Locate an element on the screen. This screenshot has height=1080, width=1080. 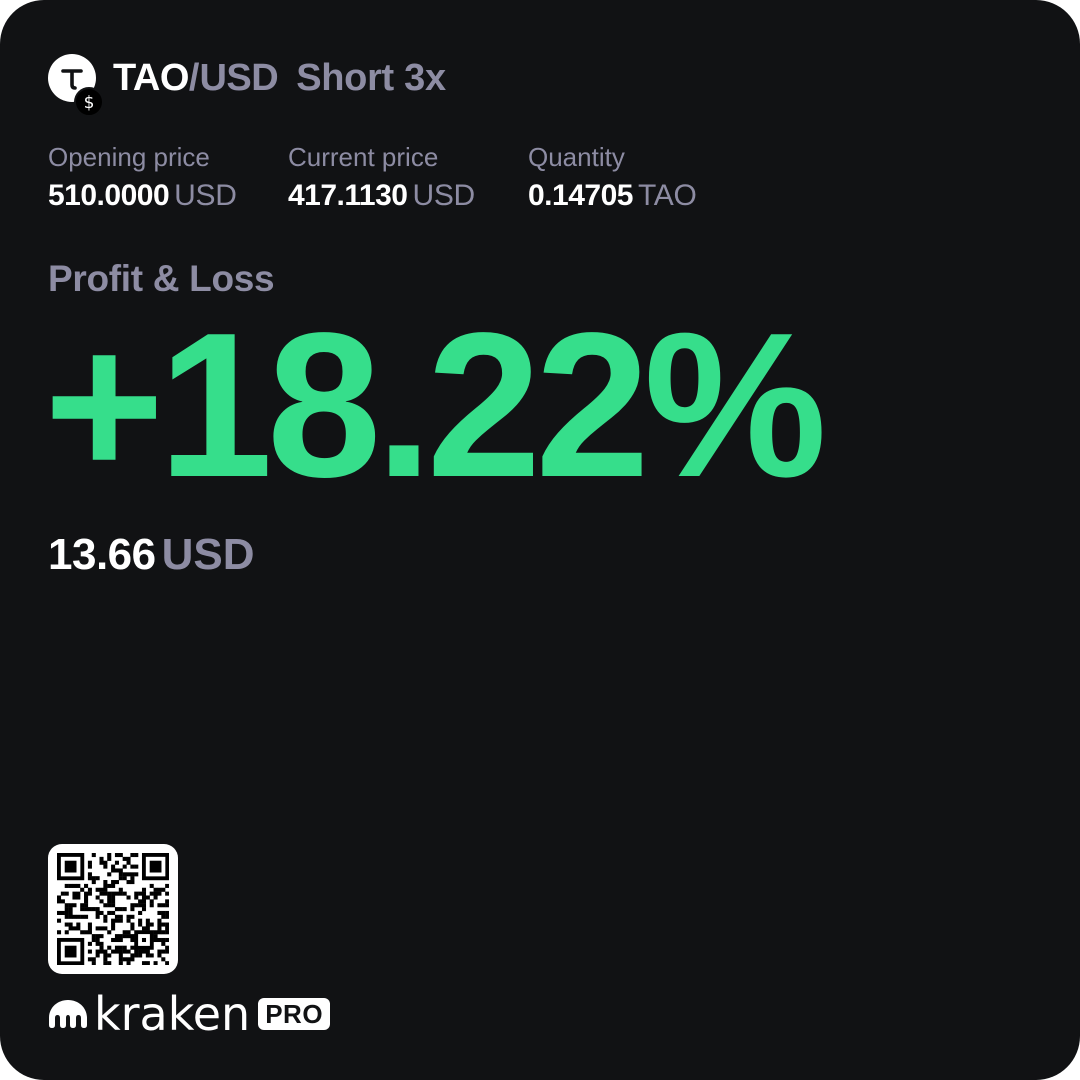
qr-code-icon is located at coordinates (113, 909).